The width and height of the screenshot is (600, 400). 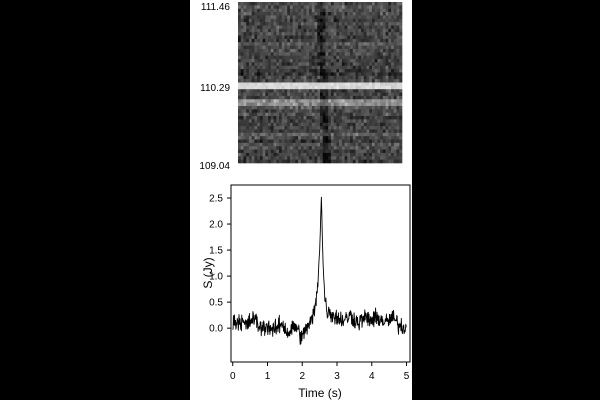 What do you see at coordinates (268, 376) in the screenshot?
I see `x-tick-label: 1` at bounding box center [268, 376].